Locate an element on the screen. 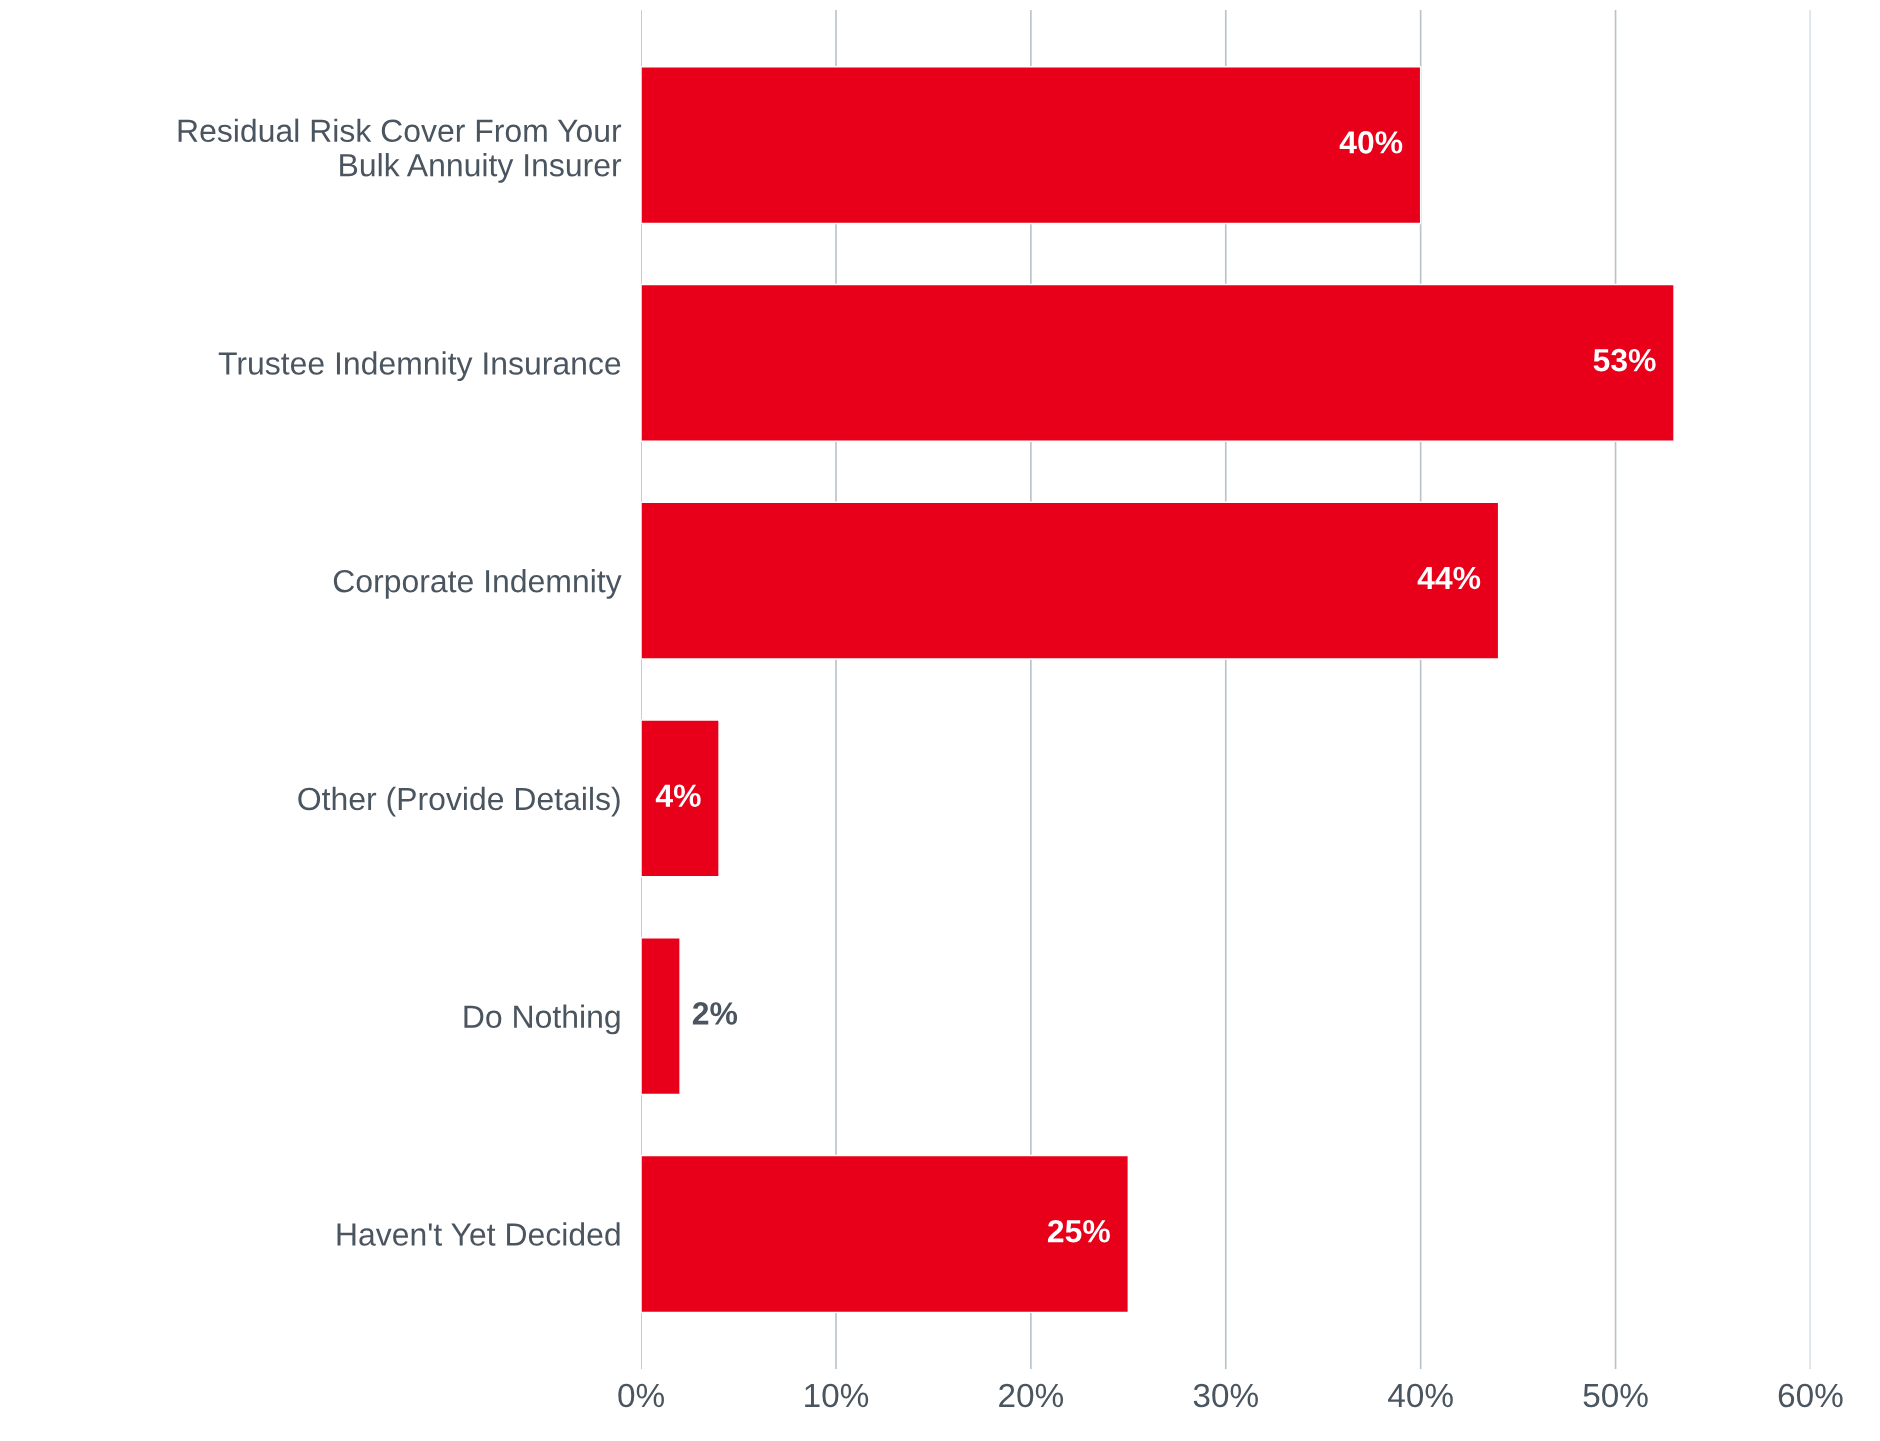  x-tick-label: 0% is located at coordinates (641, 1395).